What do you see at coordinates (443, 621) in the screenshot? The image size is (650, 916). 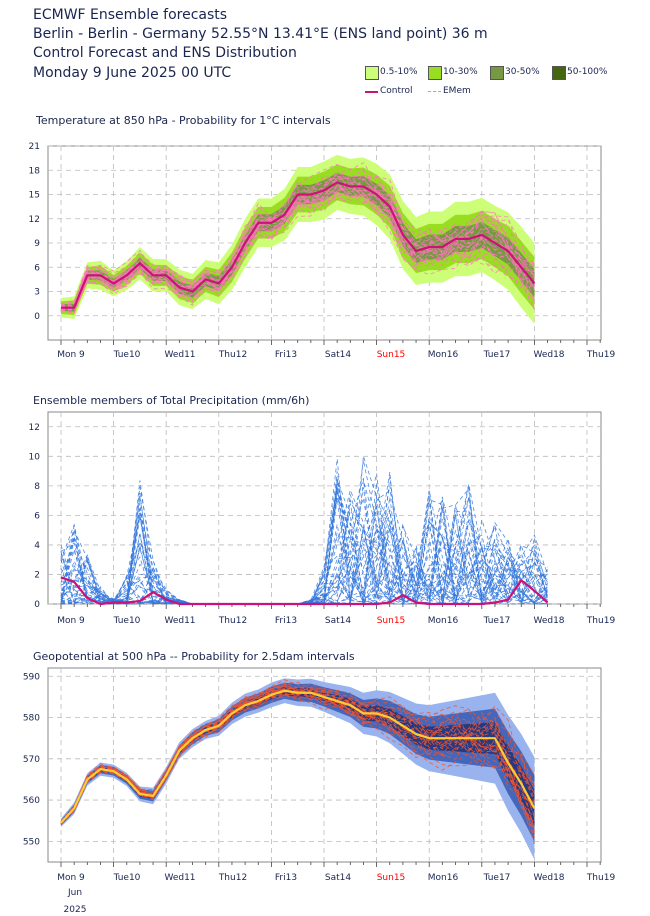 I see `day-label-1-7: Mon16` at bounding box center [443, 621].